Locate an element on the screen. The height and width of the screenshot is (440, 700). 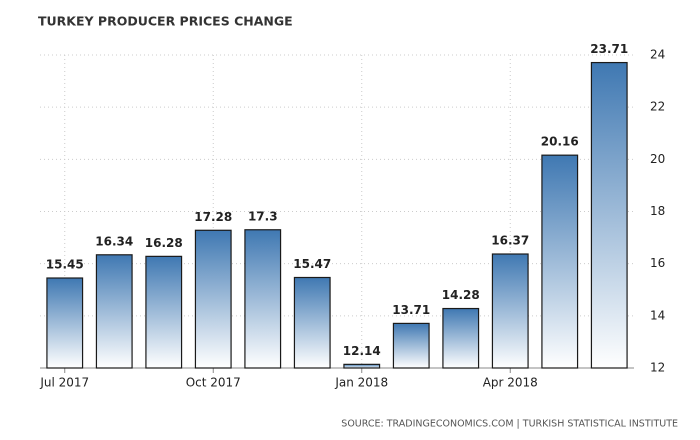
value-label: 13.71 is located at coordinates (411, 310).